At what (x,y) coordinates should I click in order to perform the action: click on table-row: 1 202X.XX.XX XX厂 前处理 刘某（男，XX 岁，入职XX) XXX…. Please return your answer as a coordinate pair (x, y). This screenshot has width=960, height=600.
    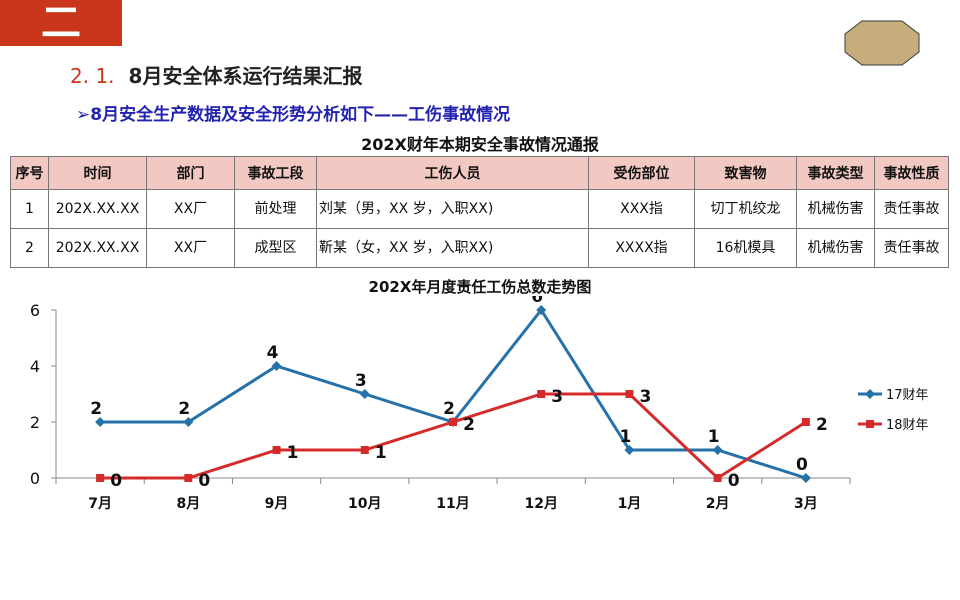
    Looking at the image, I should click on (479, 209).